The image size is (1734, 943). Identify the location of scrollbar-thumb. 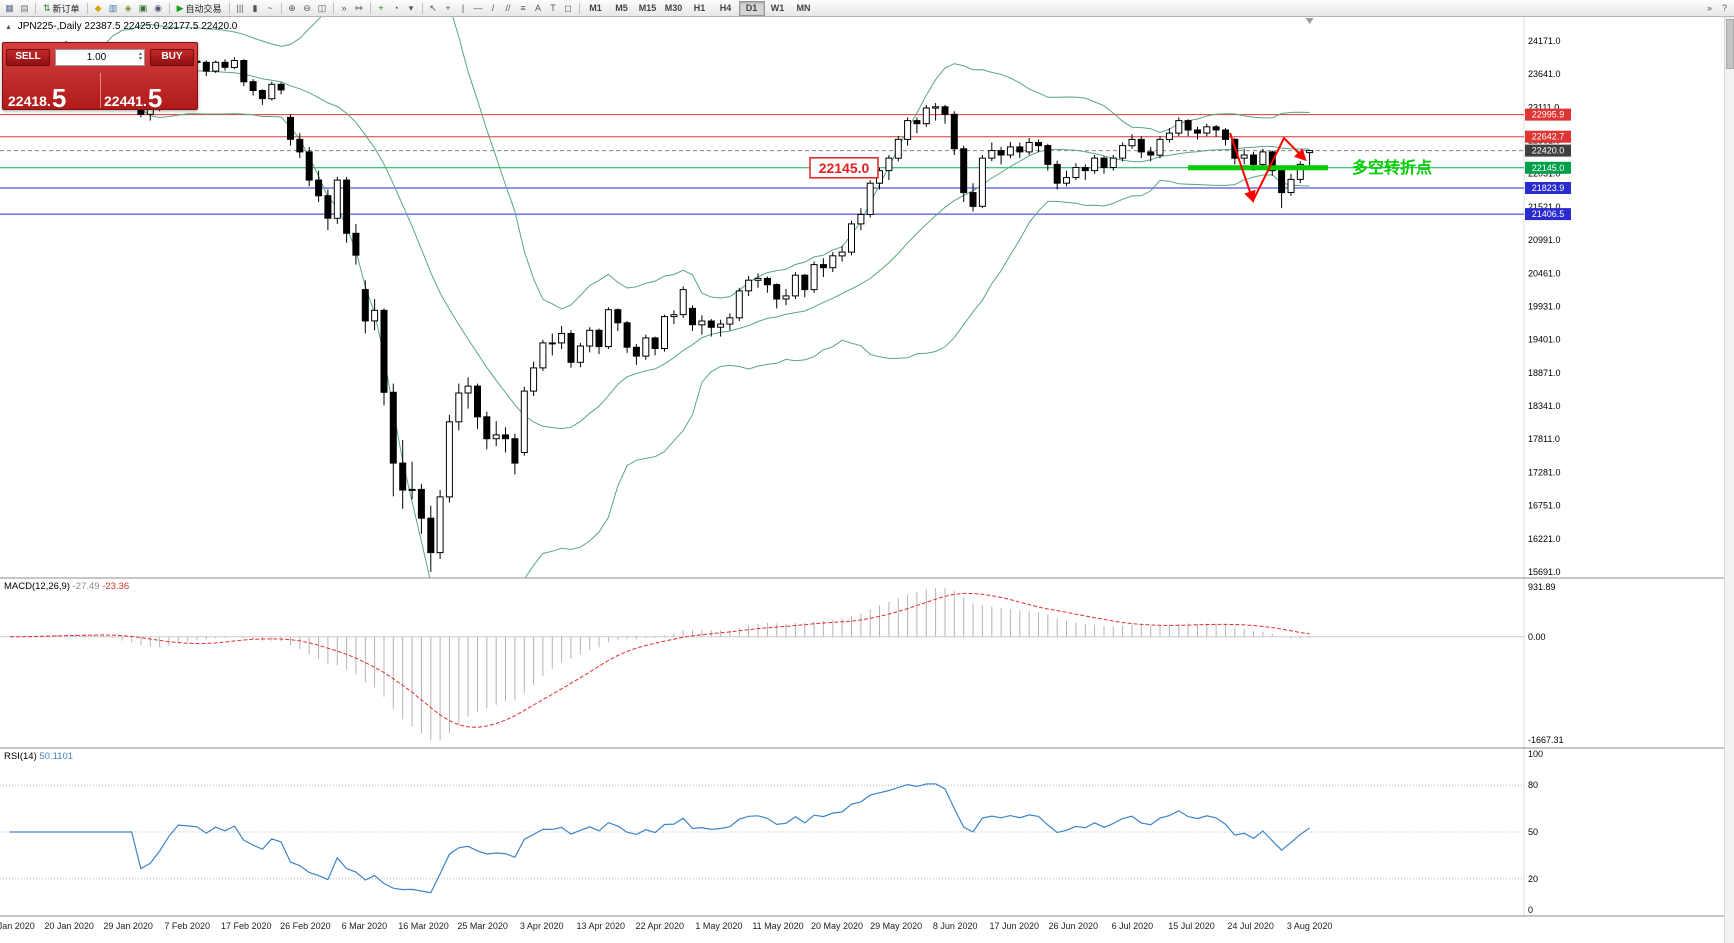
(1730, 44).